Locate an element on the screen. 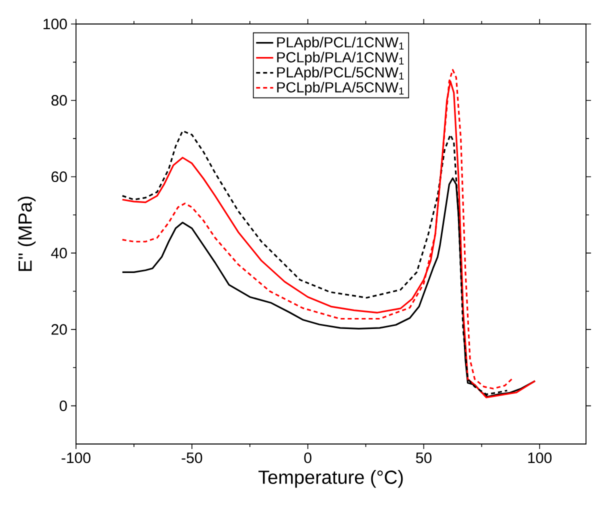  legend-label: PLApb/PCL/1CNW$_{1}$ is located at coordinates (340, 43).